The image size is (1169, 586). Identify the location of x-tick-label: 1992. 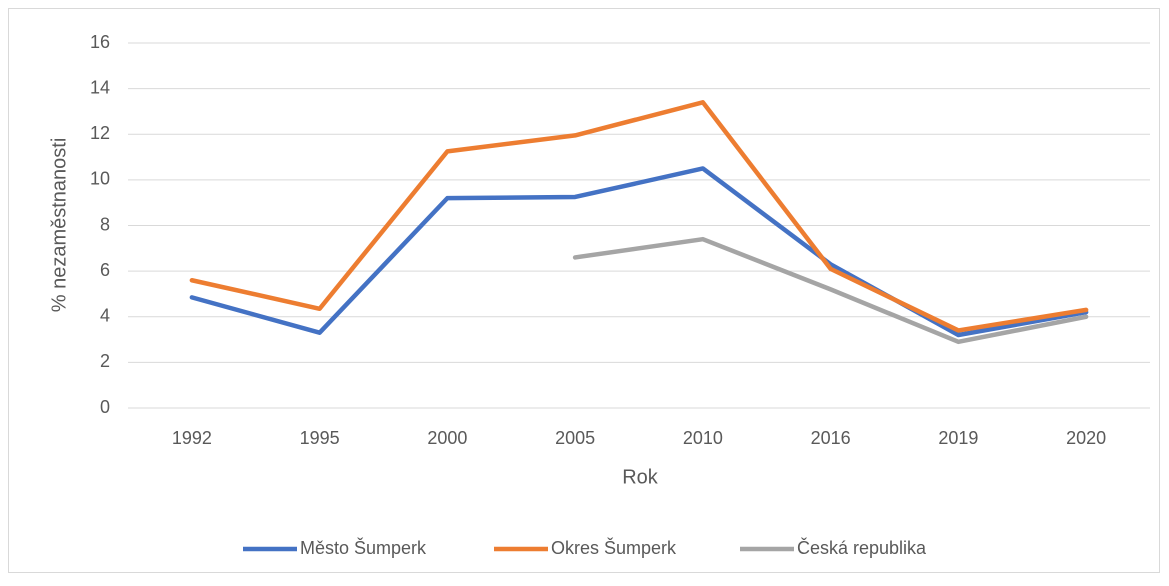
(192, 438).